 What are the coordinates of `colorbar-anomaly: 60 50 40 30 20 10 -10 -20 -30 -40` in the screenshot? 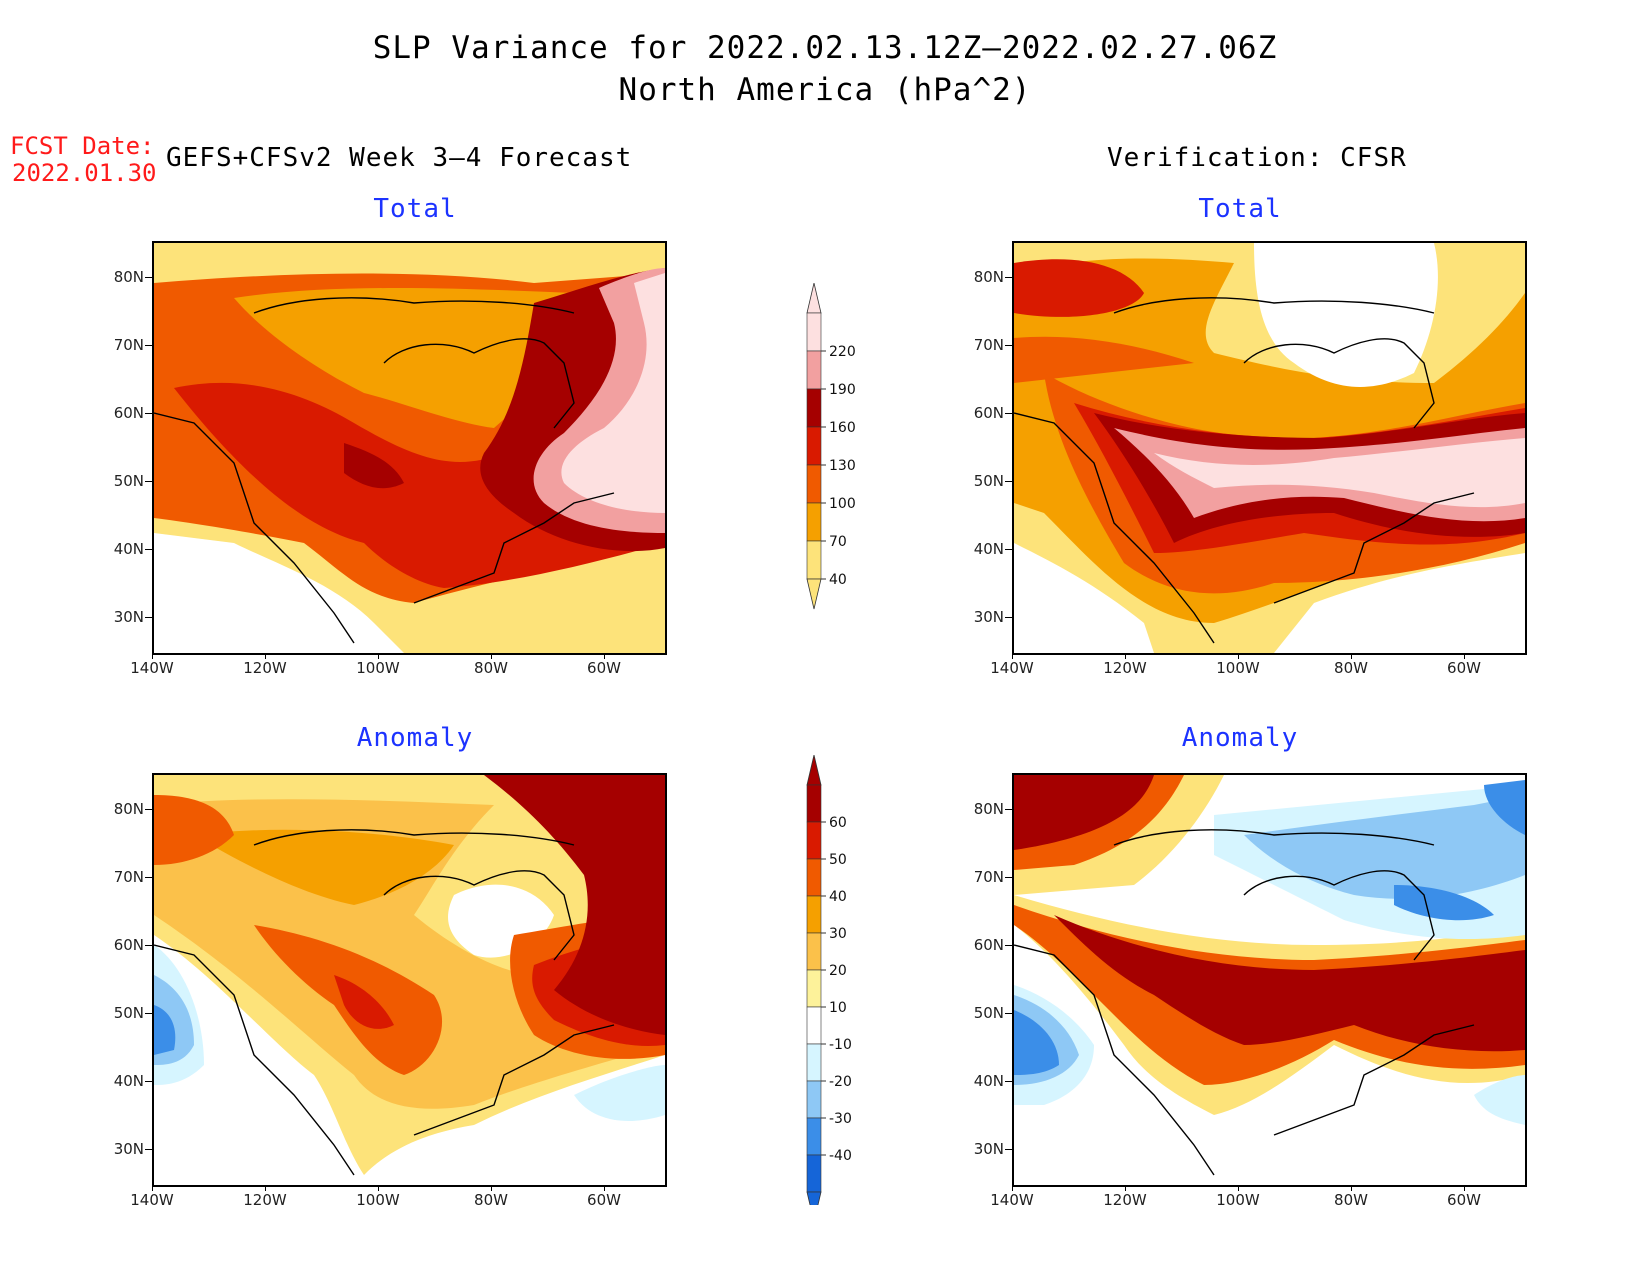 It's located at (835, 988).